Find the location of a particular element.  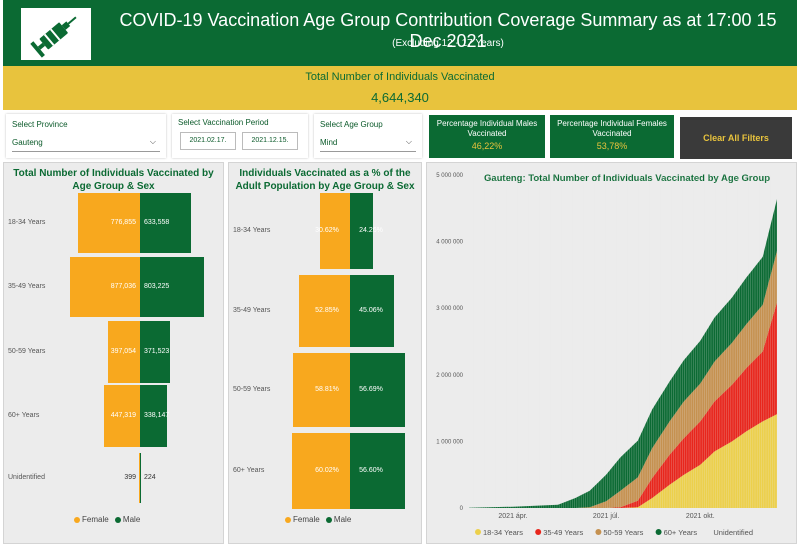

period-end-input: 2021.12.15. is located at coordinates (270, 141).